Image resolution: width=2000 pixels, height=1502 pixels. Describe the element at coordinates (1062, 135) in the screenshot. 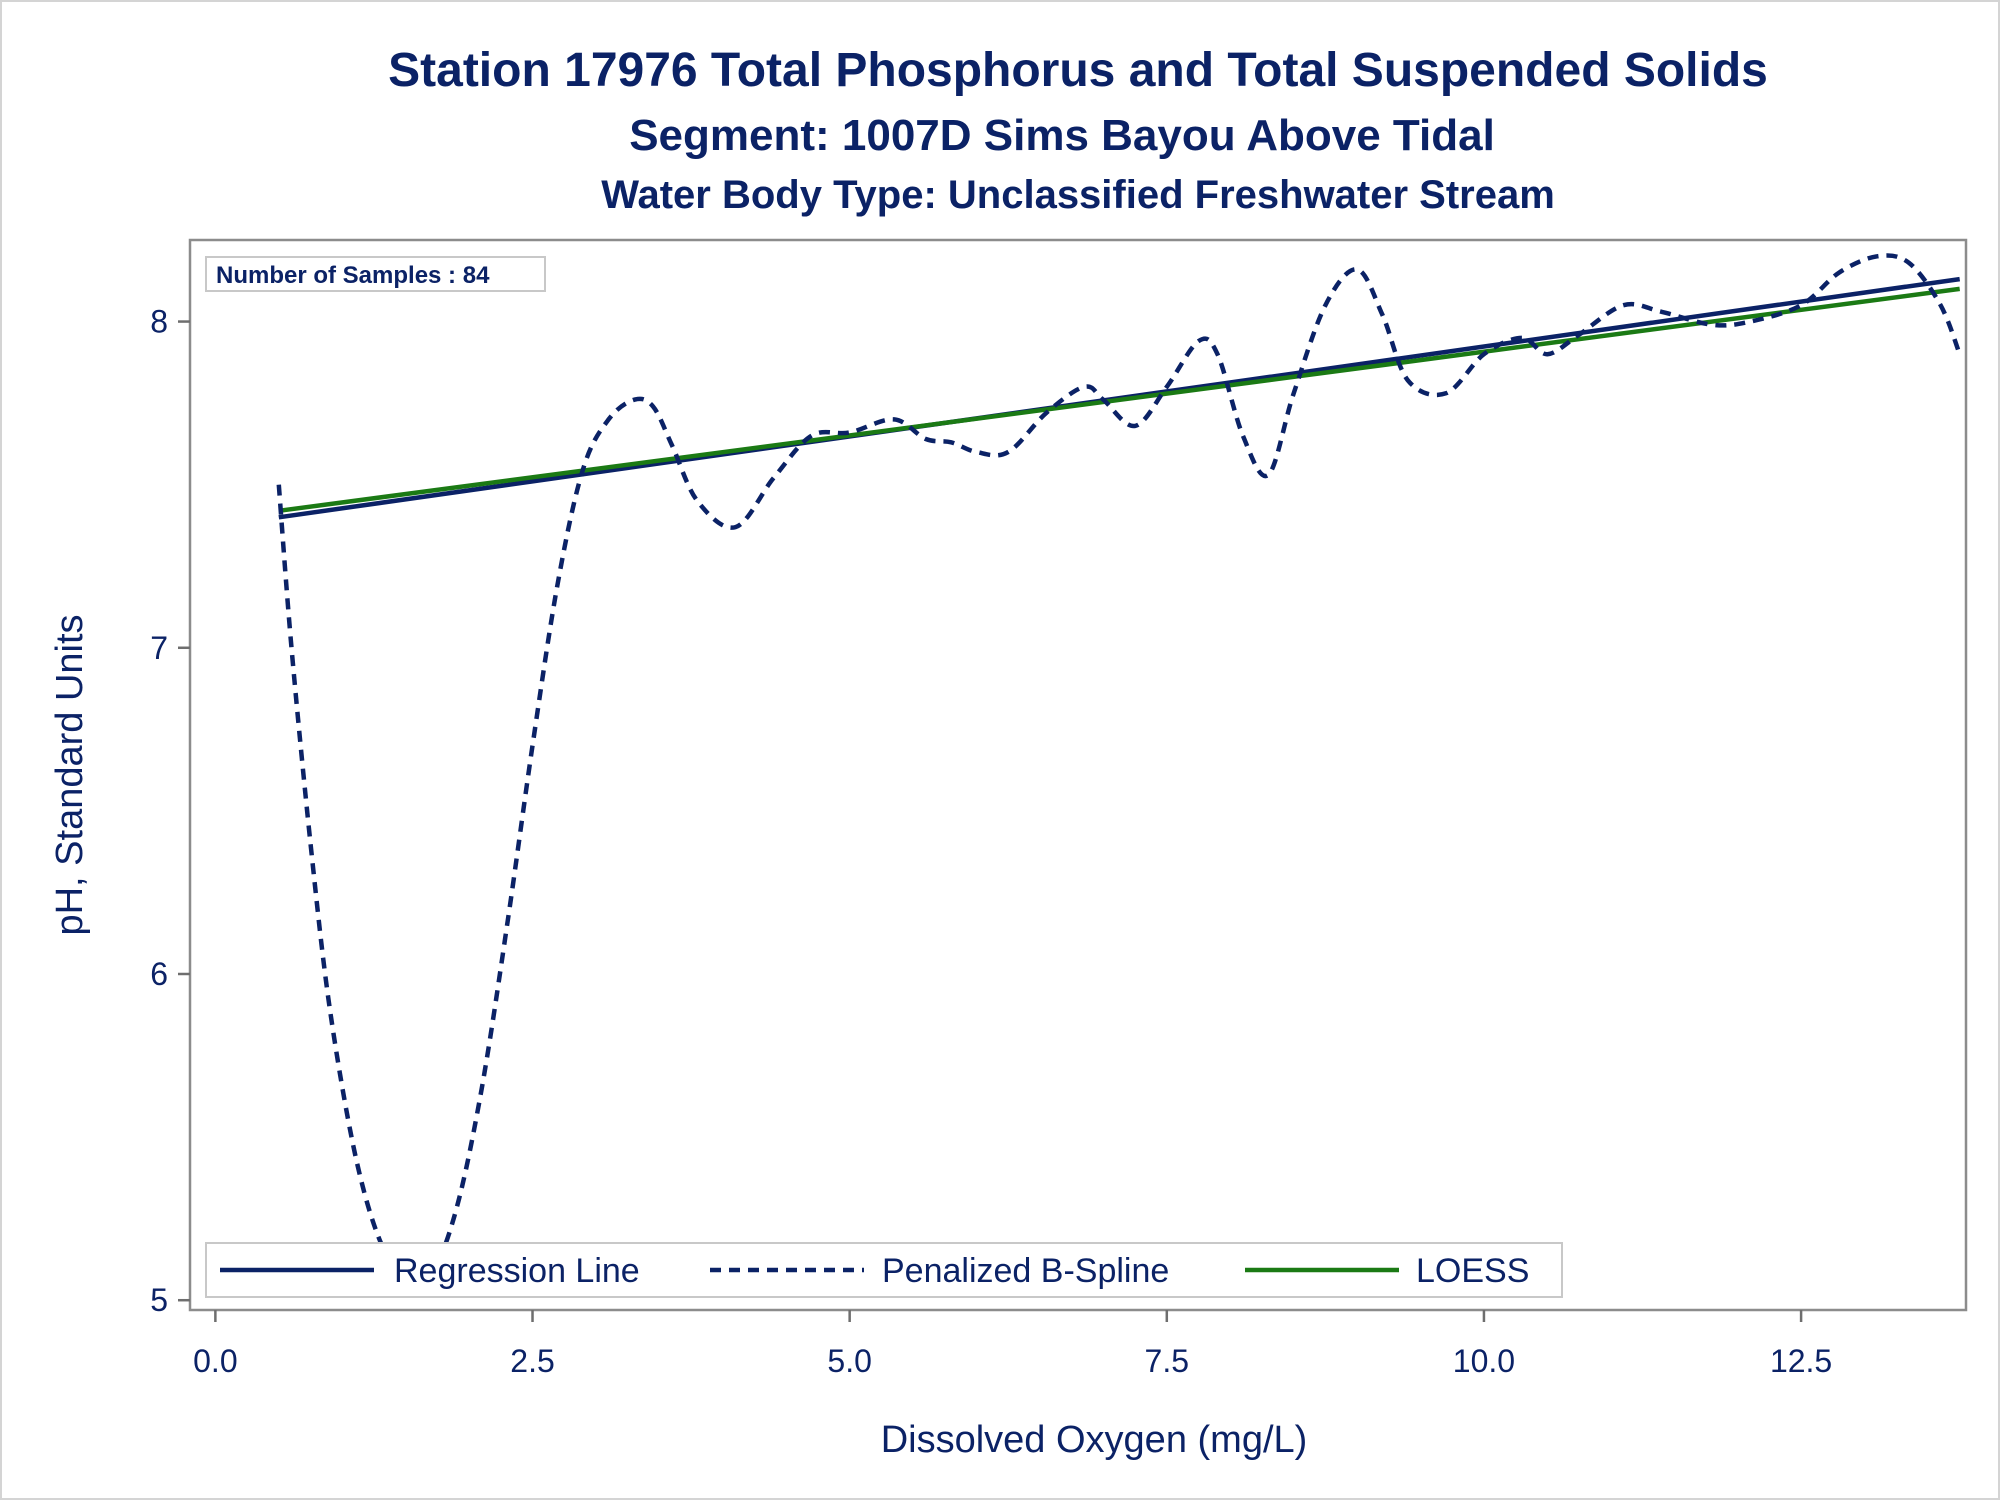

I see `chart-subtitle: Segment: 1007D Sims Bayou Above Tidal` at that location.